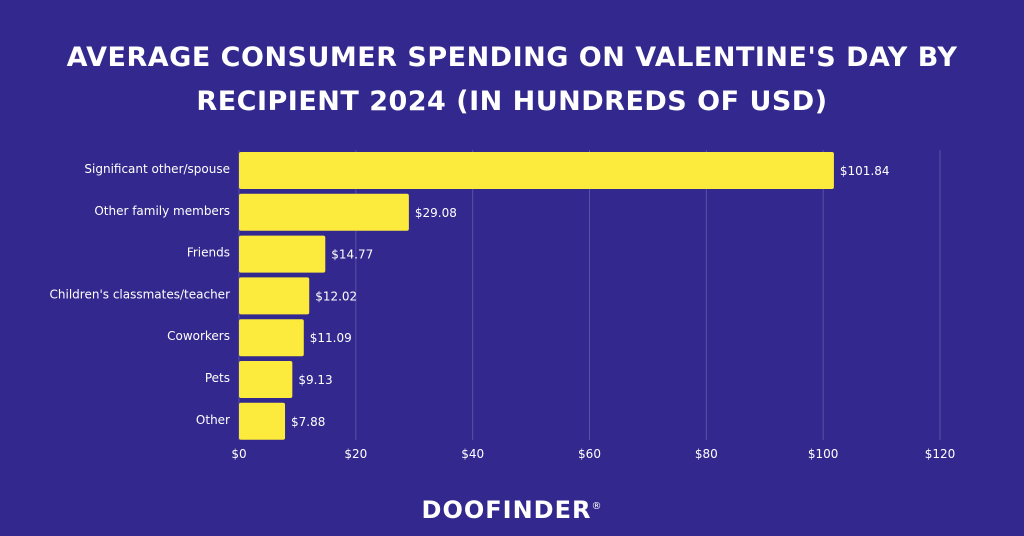 This screenshot has width=1024, height=536. What do you see at coordinates (162, 211) in the screenshot?
I see `category-label: Other family members` at bounding box center [162, 211].